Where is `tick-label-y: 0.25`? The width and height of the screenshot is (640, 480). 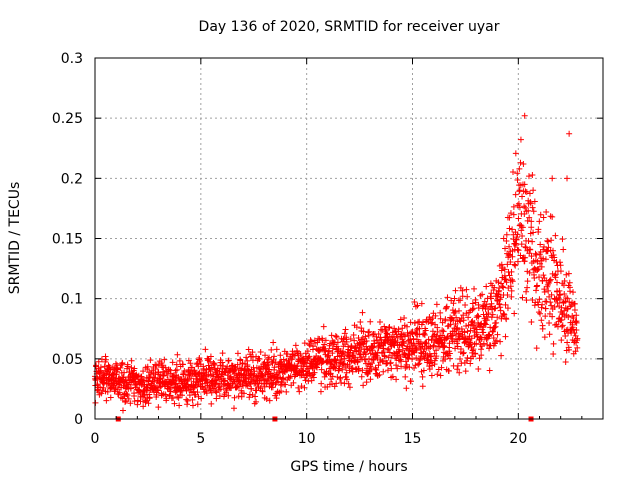
tick-label-y: 0.25 is located at coordinates (67, 119).